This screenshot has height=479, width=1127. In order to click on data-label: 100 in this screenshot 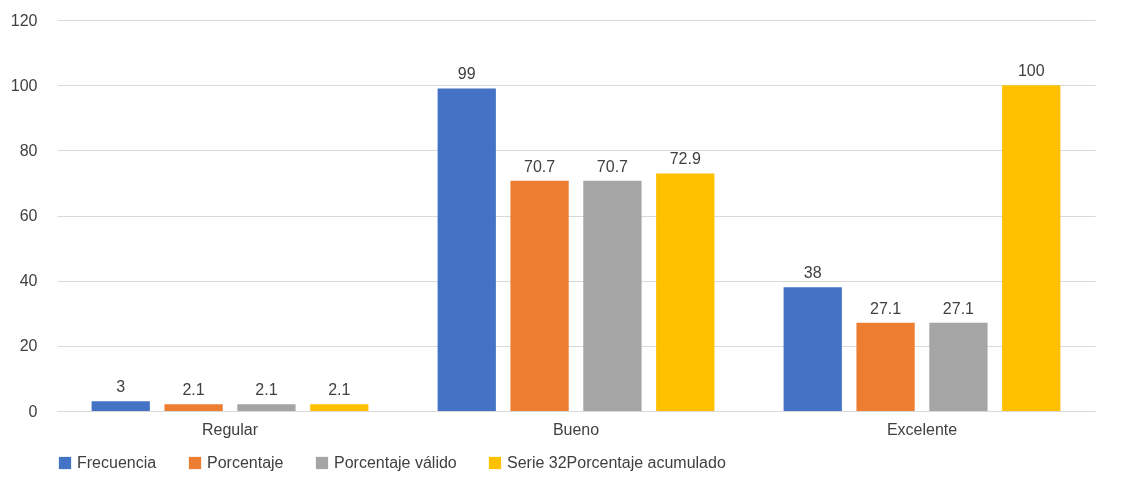, I will do `click(1031, 71)`.